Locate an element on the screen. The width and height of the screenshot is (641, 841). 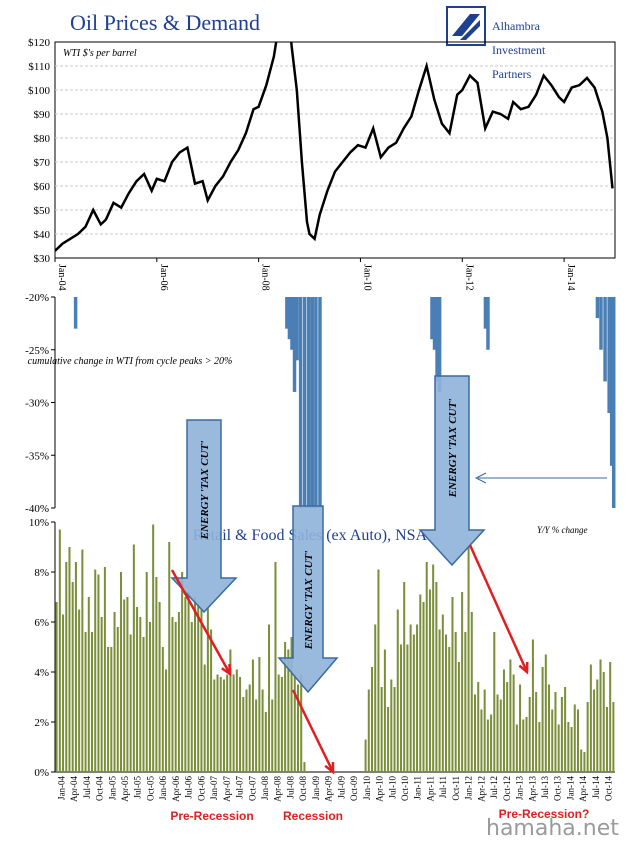
retail-x-tick-label: Jul-12 is located at coordinates (494, 787).